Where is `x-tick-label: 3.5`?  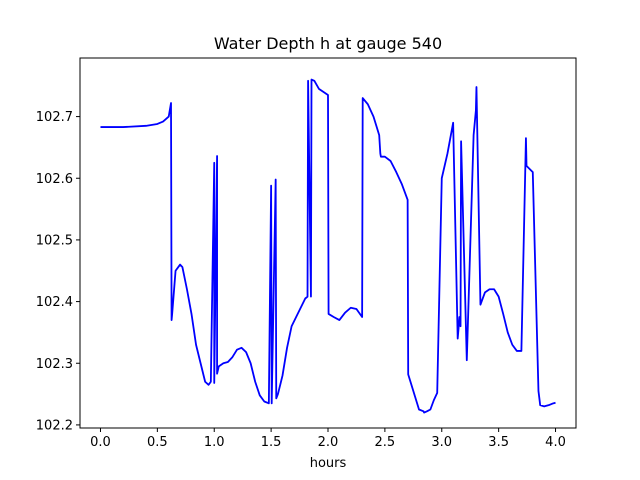 x-tick-label: 3.5 is located at coordinates (498, 442).